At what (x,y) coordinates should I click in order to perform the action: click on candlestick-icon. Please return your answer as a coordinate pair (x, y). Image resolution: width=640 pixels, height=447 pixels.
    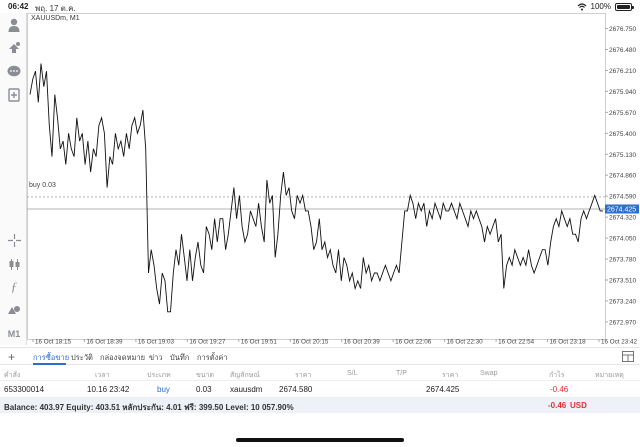
    Looking at the image, I should click on (14, 264).